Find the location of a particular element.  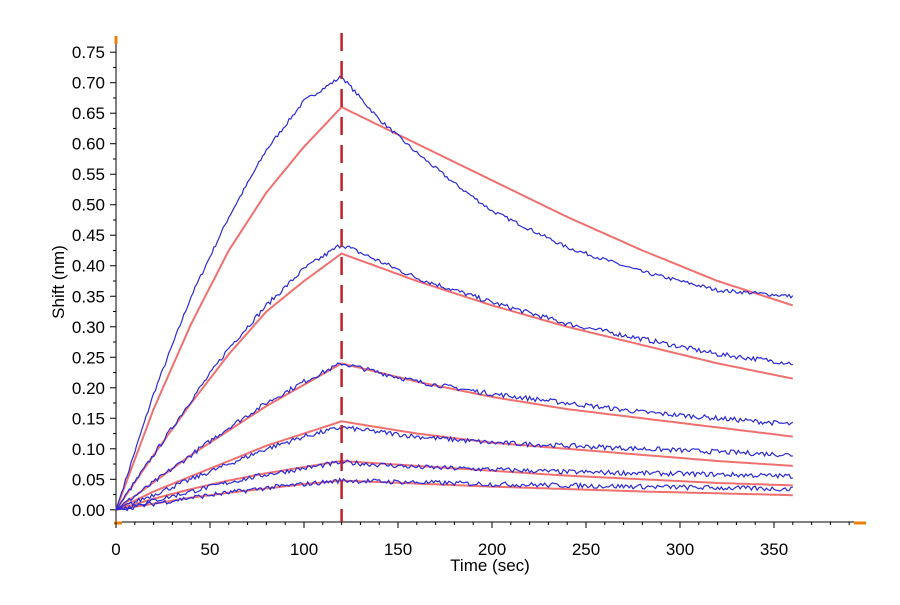

y-tick-label: 0.20 is located at coordinates (88, 388).